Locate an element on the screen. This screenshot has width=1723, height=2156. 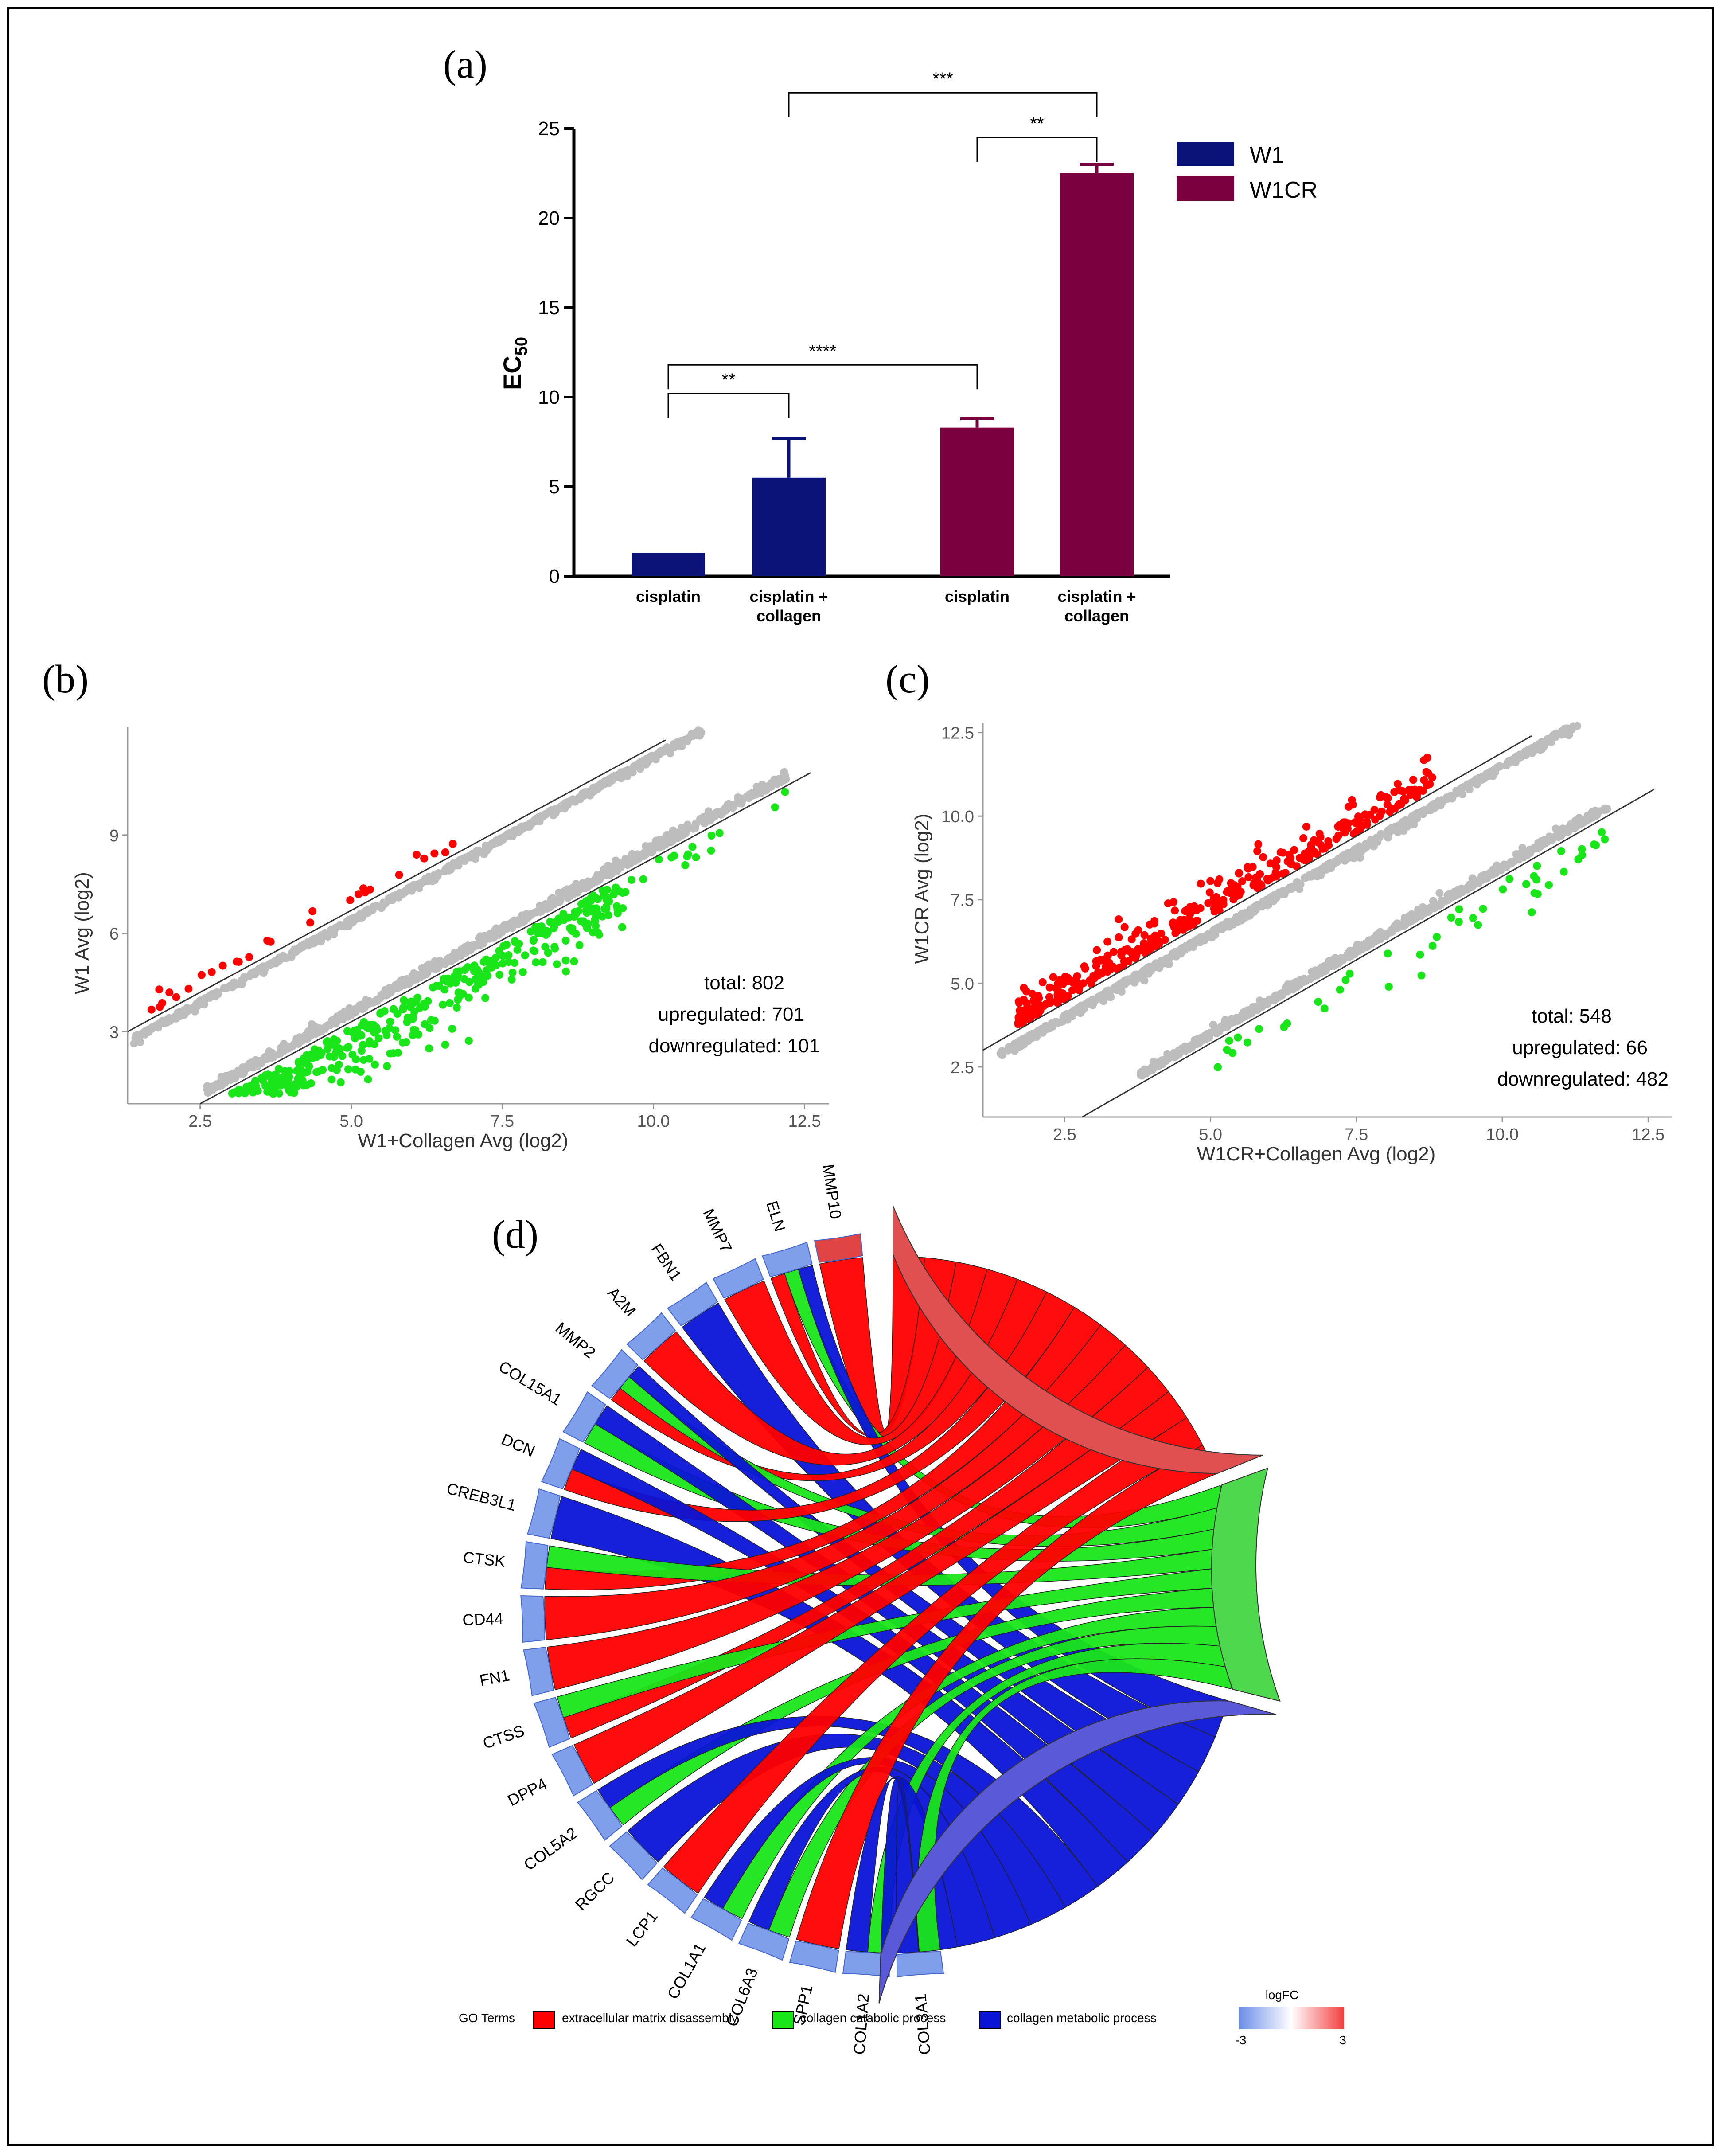
sig-label-3: *** is located at coordinates (942, 79).